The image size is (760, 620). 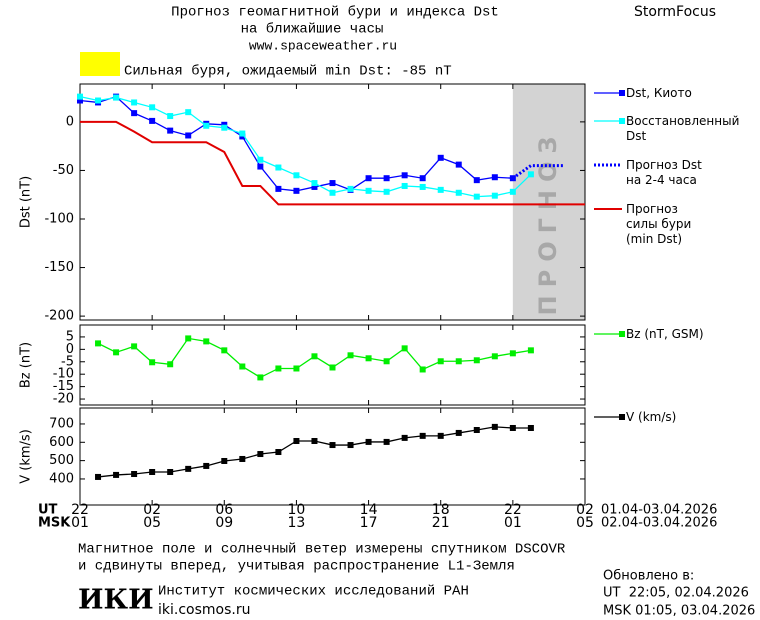 I want to click on legend-label: Bz (nT, GSM), so click(x=665, y=334).